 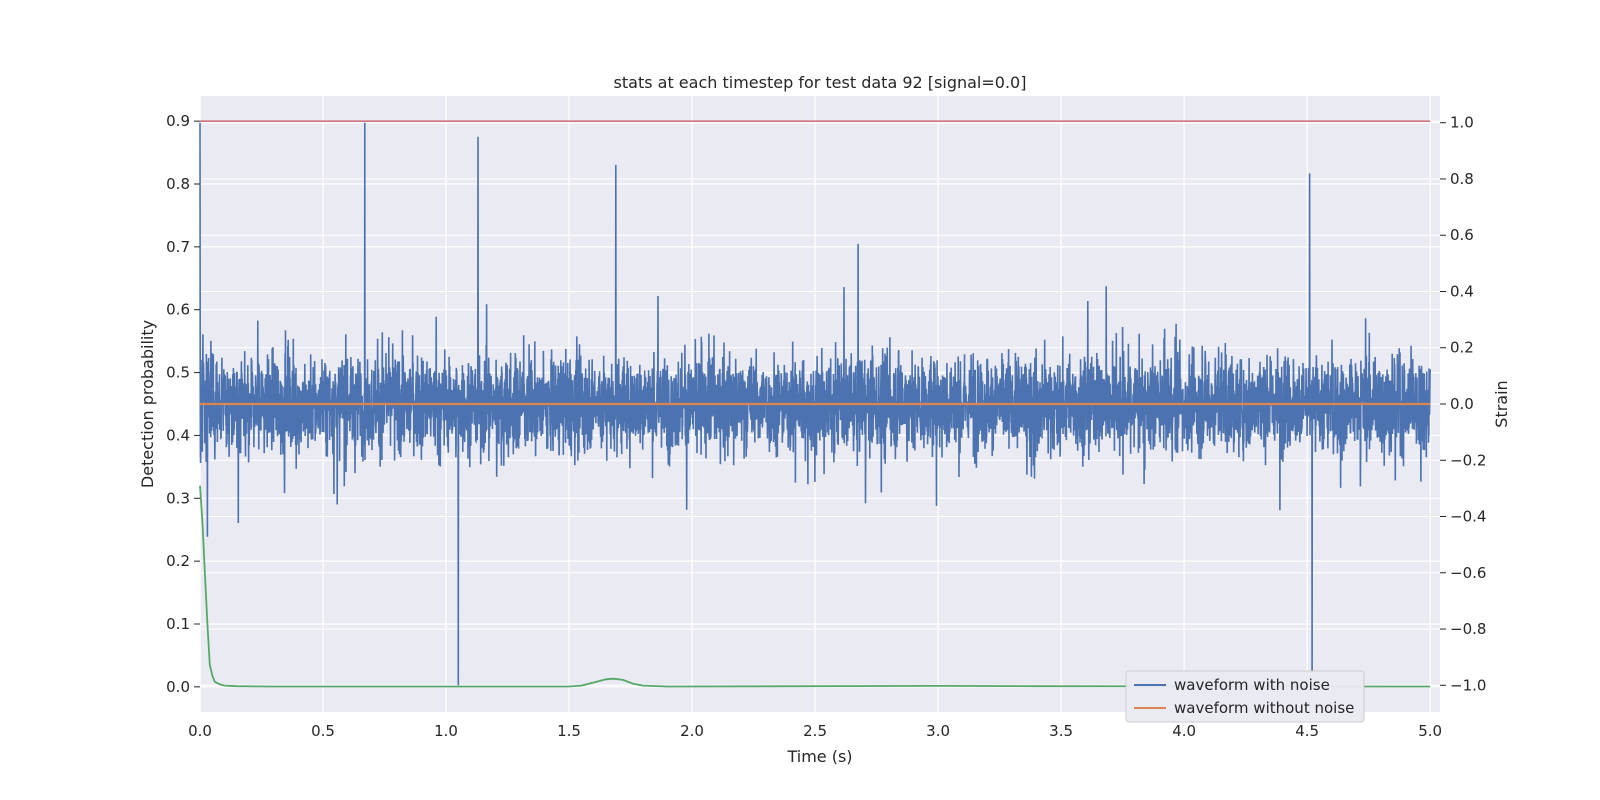 What do you see at coordinates (1252, 685) in the screenshot?
I see `legend-label-noise: waveform with noise` at bounding box center [1252, 685].